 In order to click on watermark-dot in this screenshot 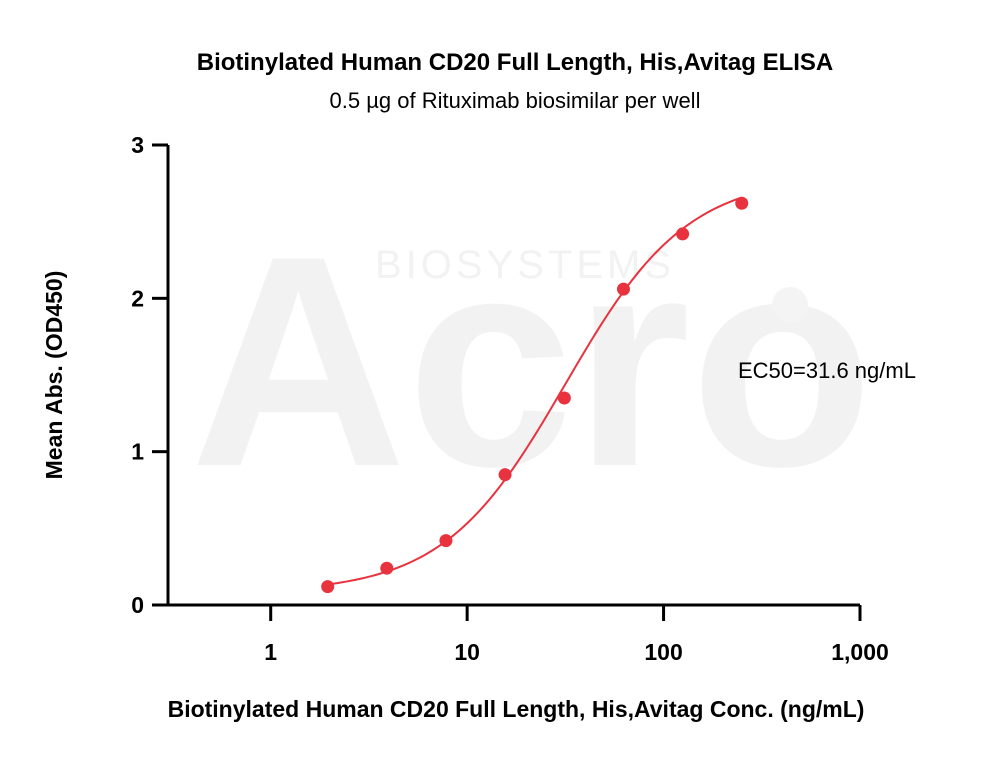, I will do `click(790, 305)`.